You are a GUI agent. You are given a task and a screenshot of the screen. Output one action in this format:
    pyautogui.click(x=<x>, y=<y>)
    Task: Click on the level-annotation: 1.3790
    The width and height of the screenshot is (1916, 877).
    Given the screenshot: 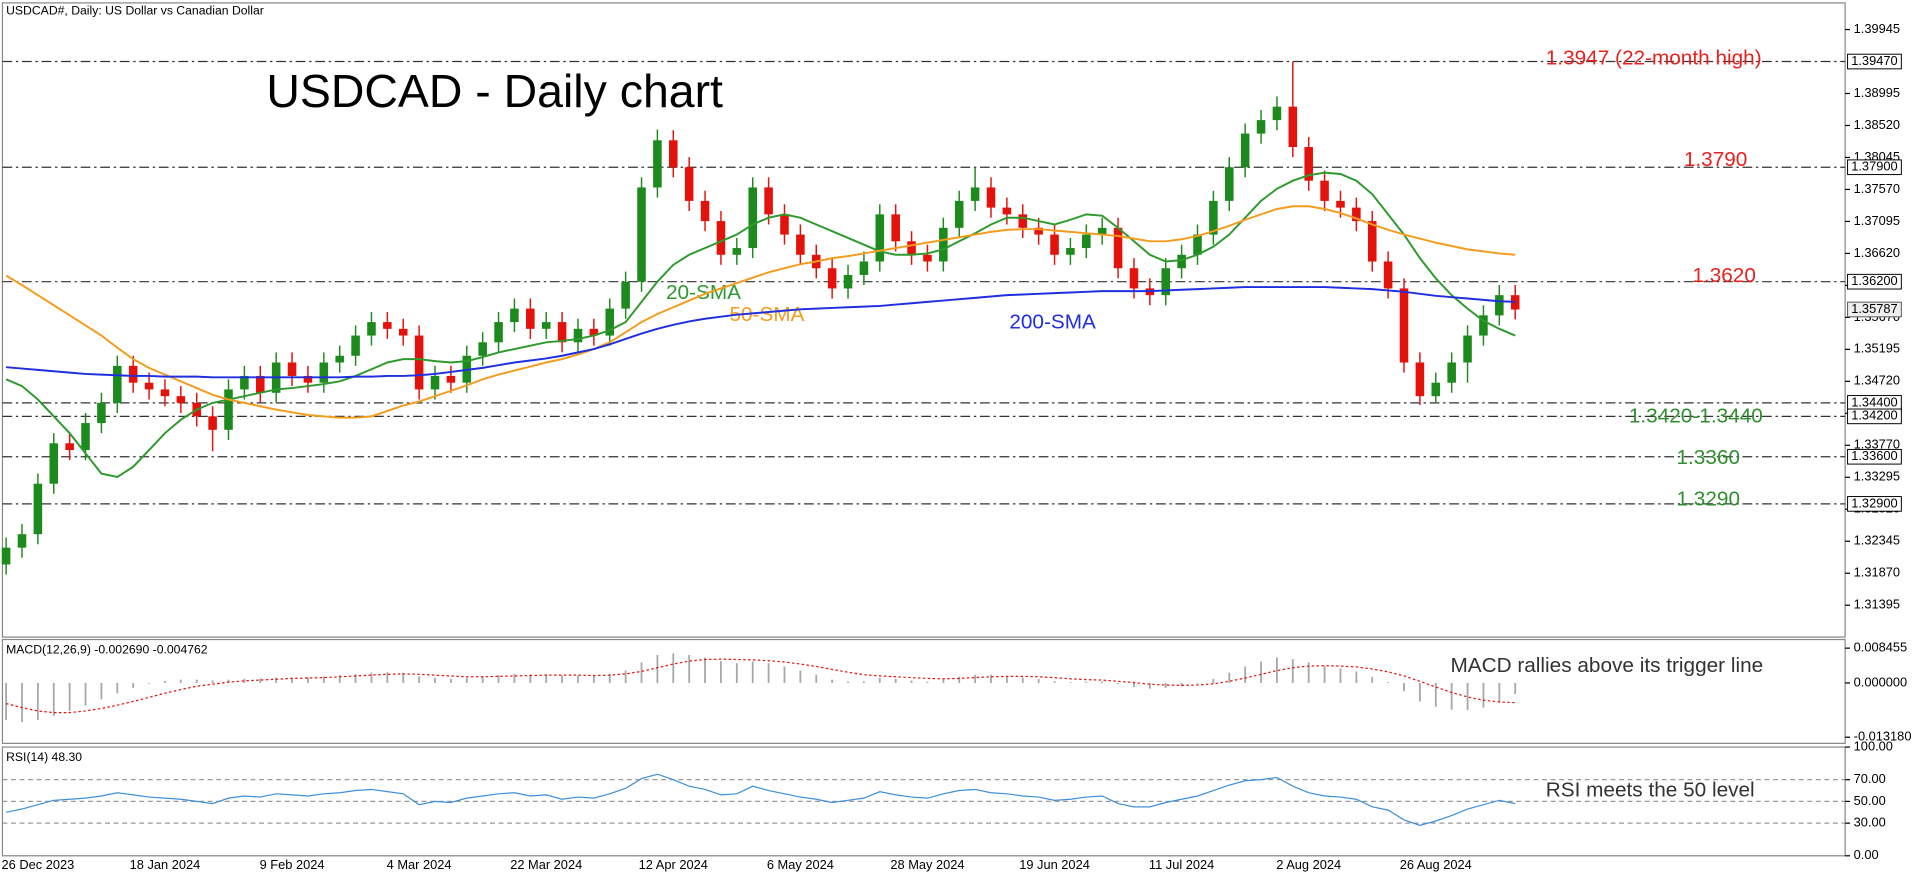 What is the action you would take?
    pyautogui.click(x=1716, y=159)
    